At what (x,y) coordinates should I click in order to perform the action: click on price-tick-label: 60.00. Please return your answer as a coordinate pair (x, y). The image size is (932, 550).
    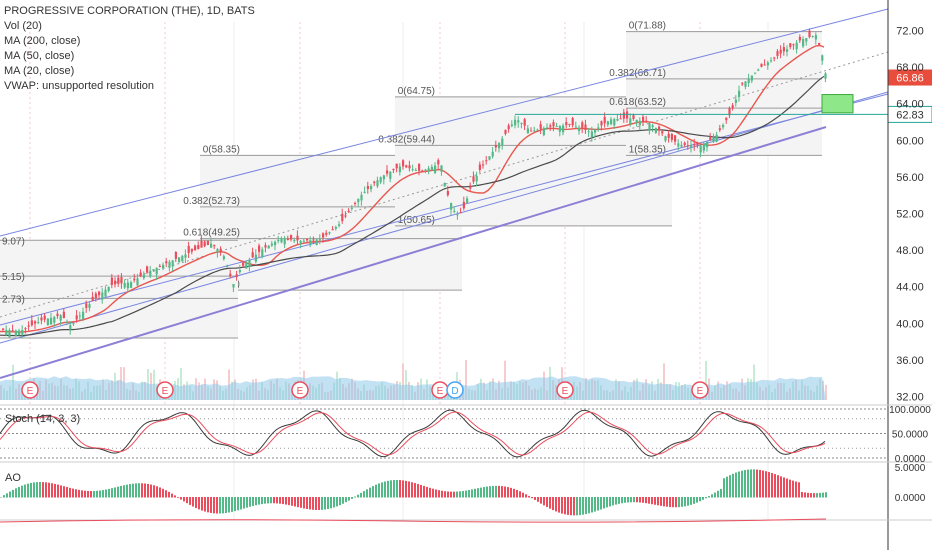
    Looking at the image, I should click on (910, 141).